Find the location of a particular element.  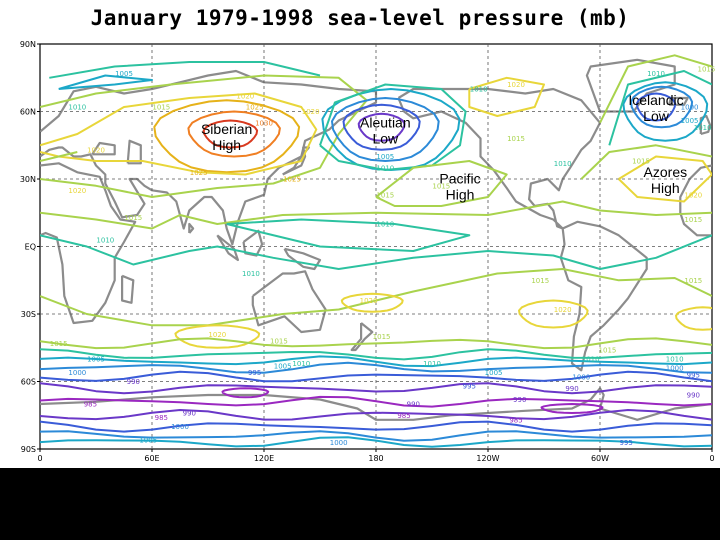

lon-tick-label: 120E is located at coordinates (264, 458).